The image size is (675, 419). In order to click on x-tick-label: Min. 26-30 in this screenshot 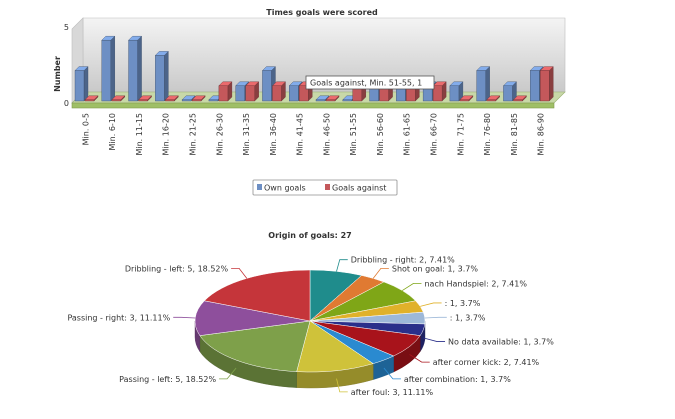, I will do `click(219, 134)`.